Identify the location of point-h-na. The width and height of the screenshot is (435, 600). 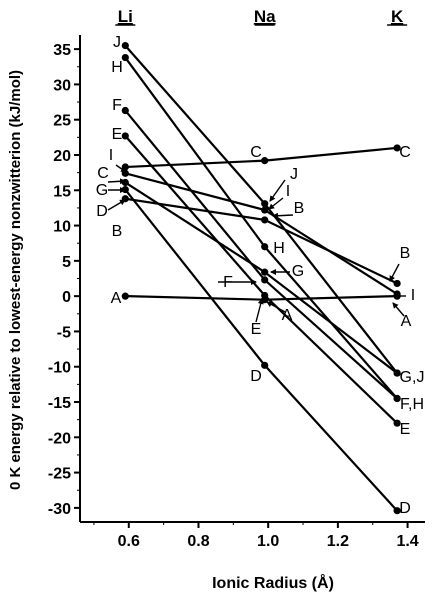
(265, 247).